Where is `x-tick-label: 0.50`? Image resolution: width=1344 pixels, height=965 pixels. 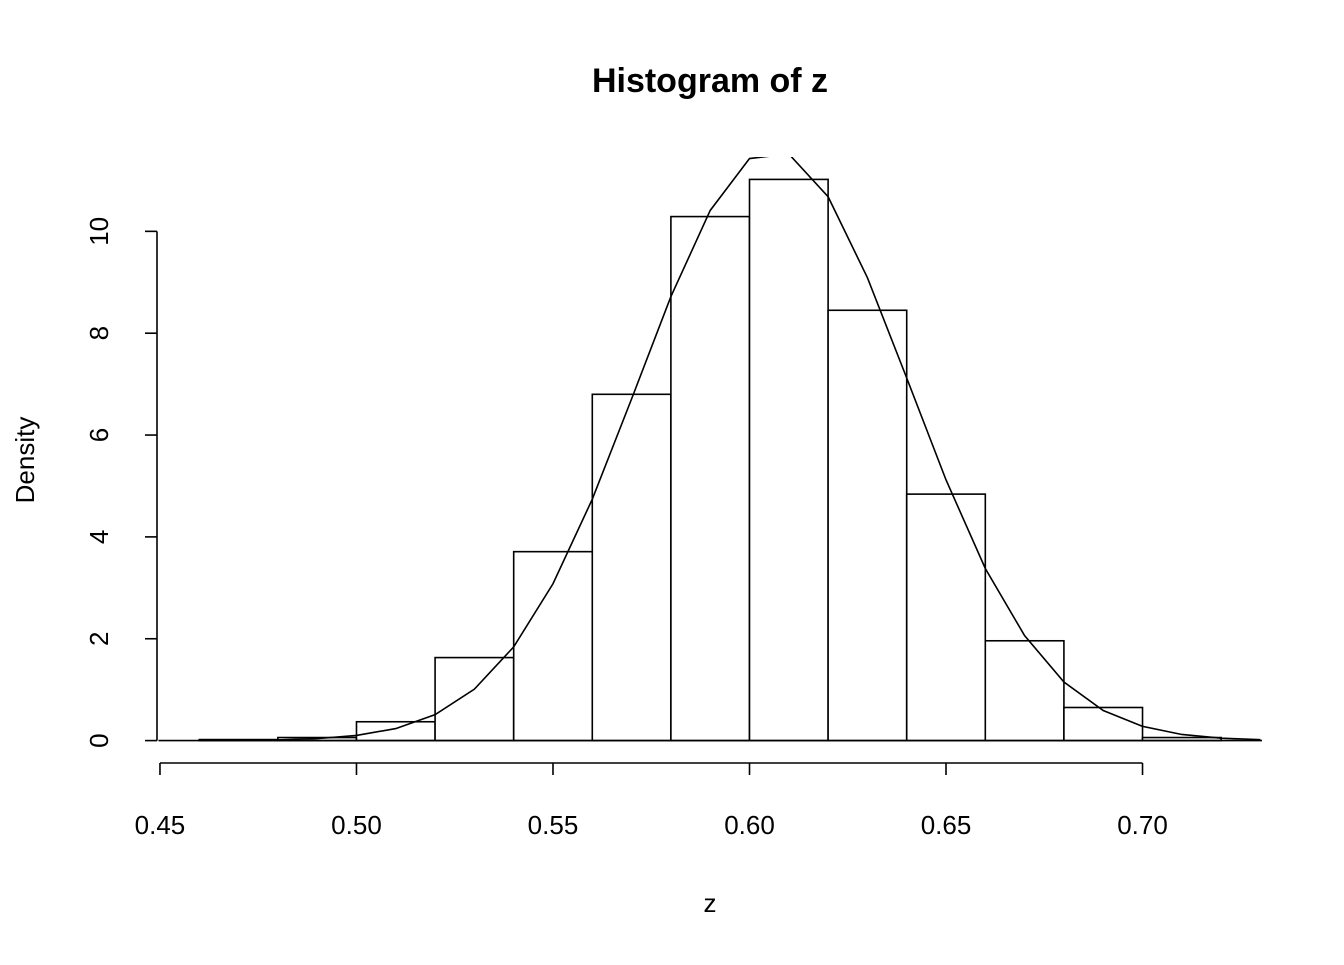
x-tick-label: 0.50 is located at coordinates (356, 825).